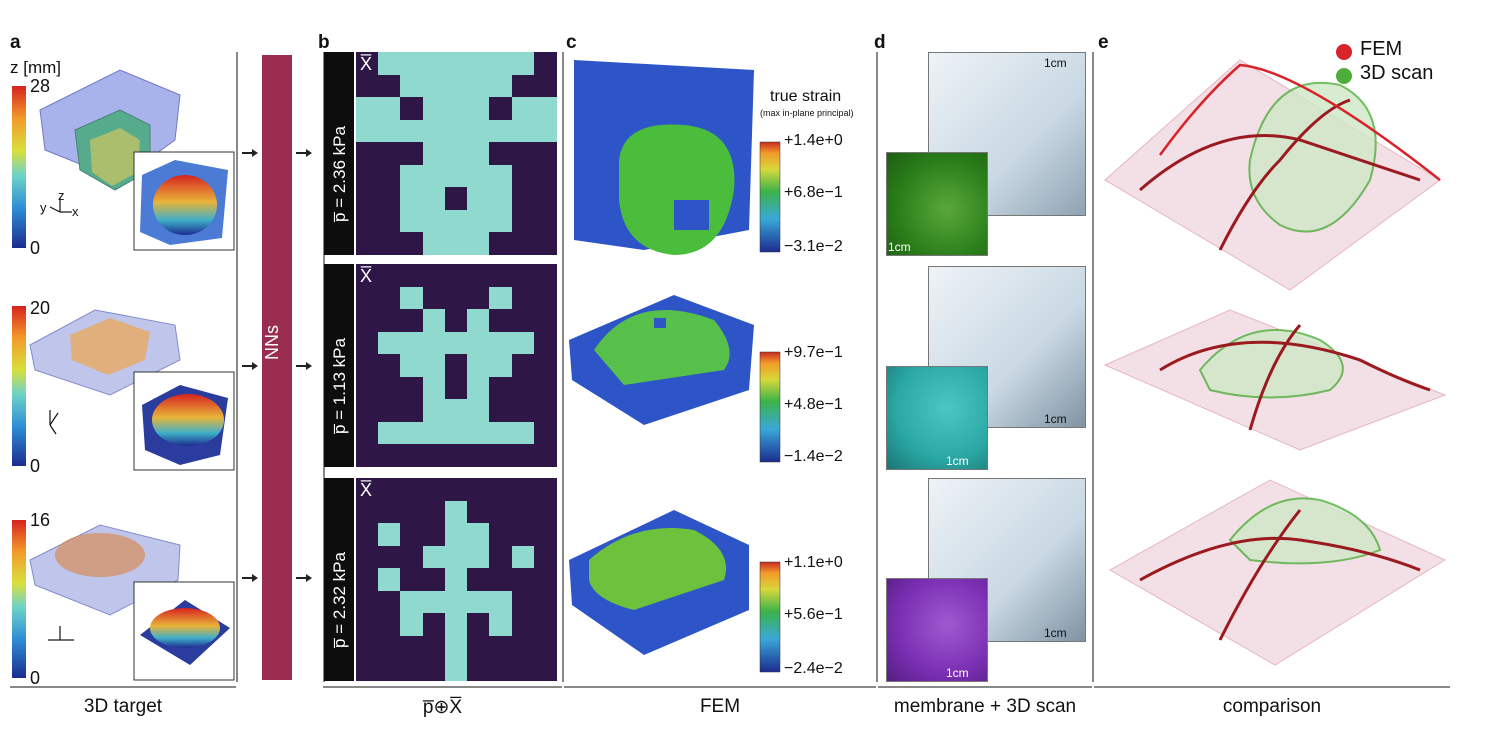 The height and width of the screenshot is (743, 1500). Describe the element at coordinates (15, 42) in the screenshot. I see `panel-label-a: a` at that location.